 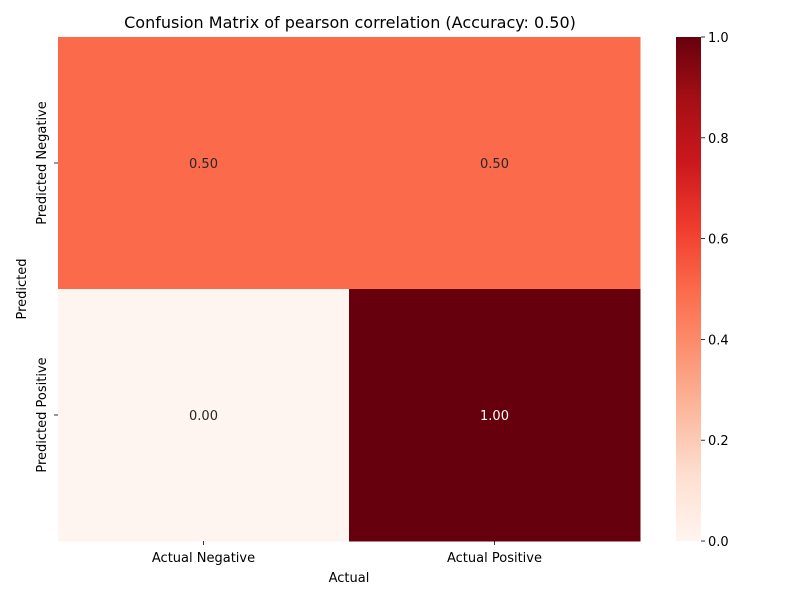 What do you see at coordinates (718, 340) in the screenshot?
I see `colorbar-tick-label: 0.4` at bounding box center [718, 340].